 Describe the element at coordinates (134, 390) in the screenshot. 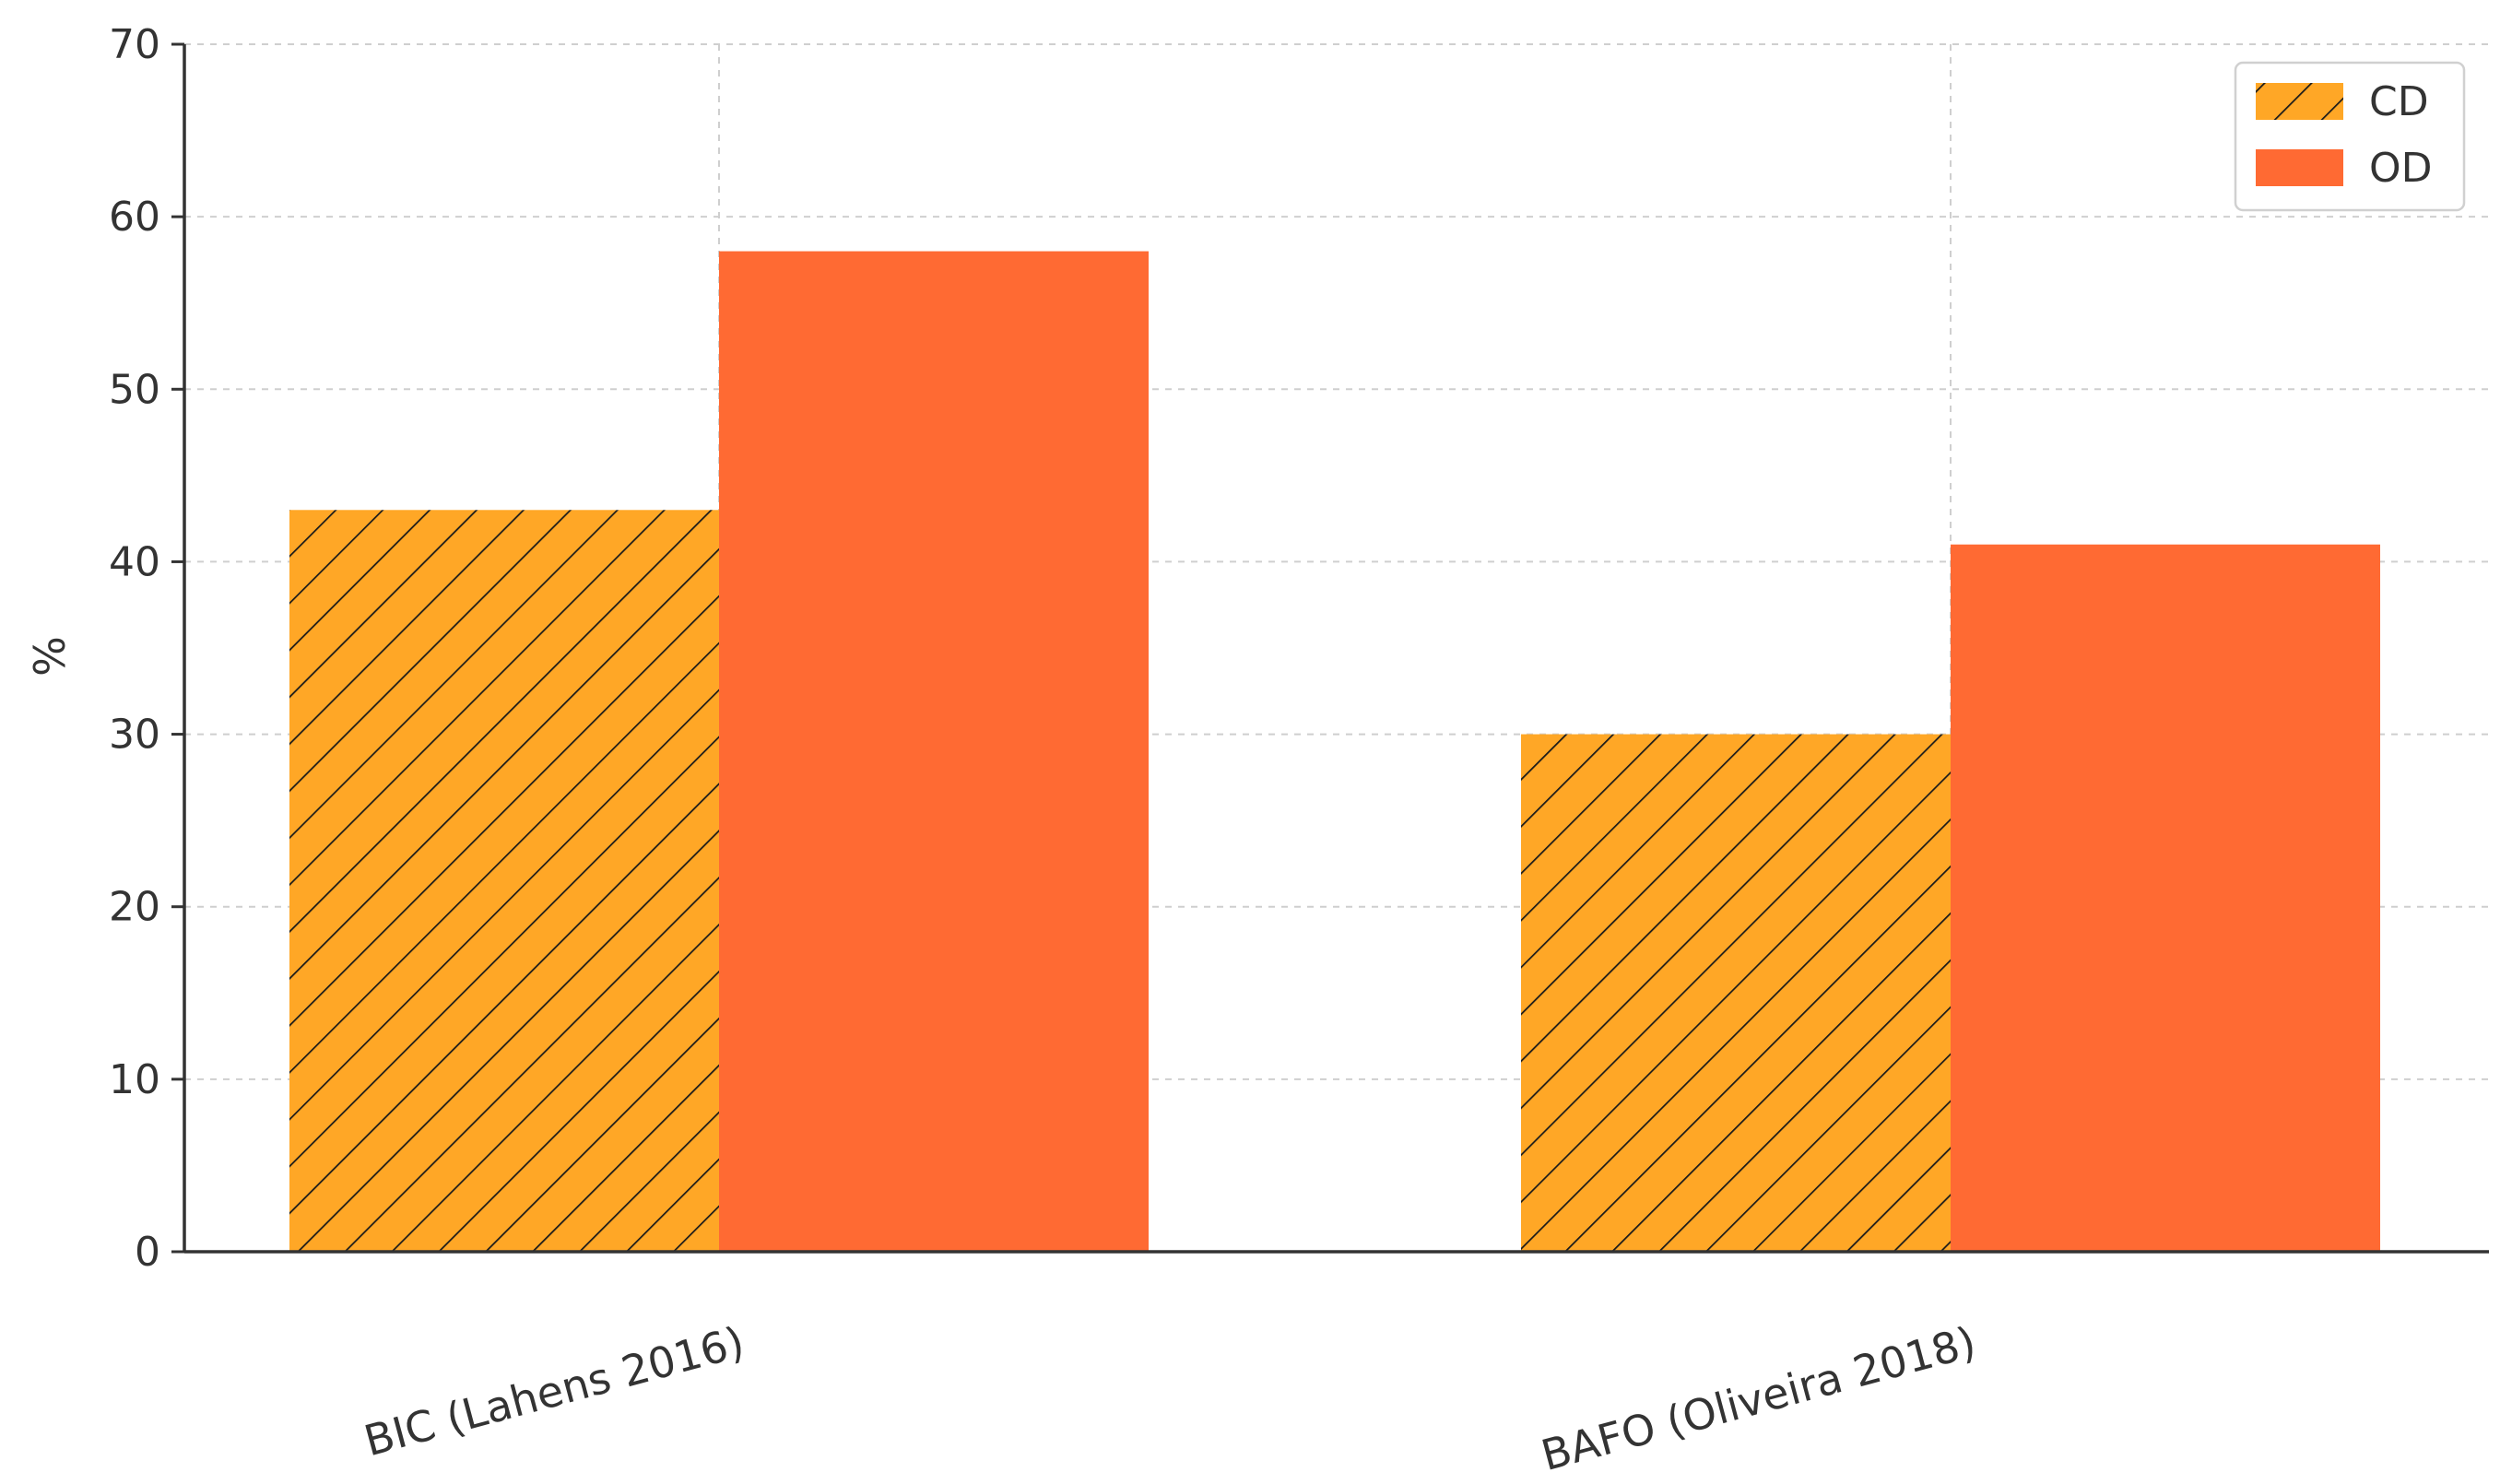

I see `y-tick-label: 50` at that location.